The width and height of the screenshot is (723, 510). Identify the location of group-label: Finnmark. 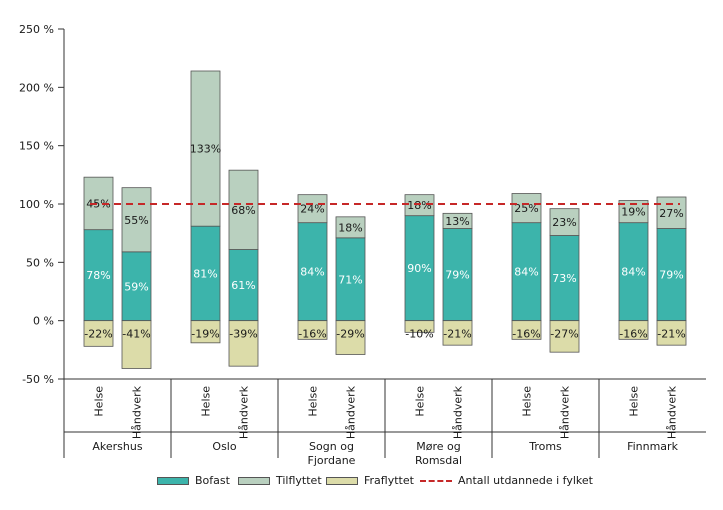
(653, 446).